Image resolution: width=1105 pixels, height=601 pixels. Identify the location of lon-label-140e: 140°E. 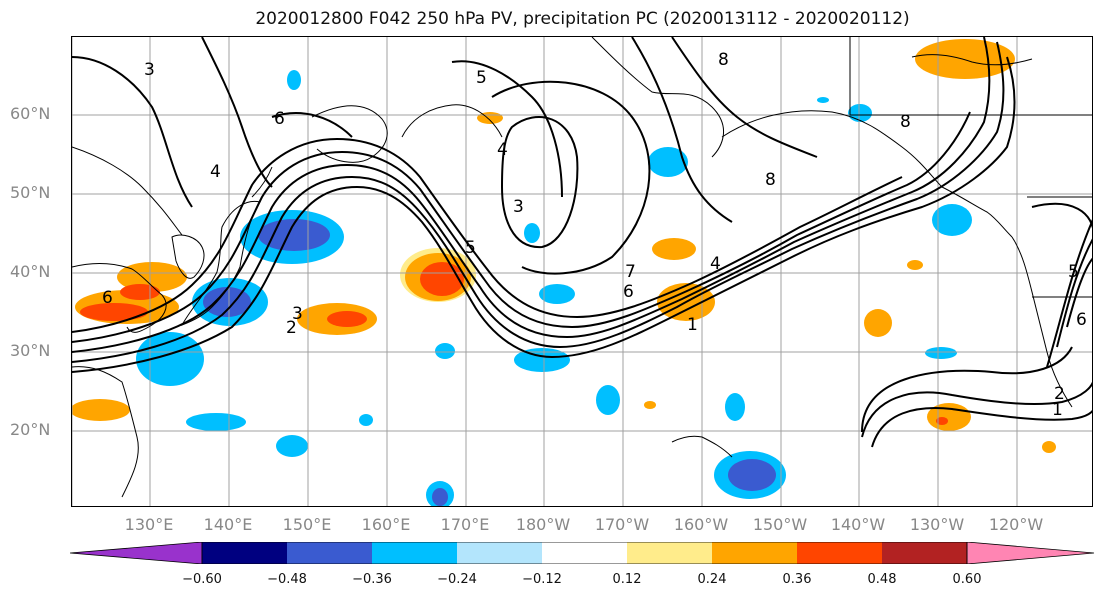
(228, 524).